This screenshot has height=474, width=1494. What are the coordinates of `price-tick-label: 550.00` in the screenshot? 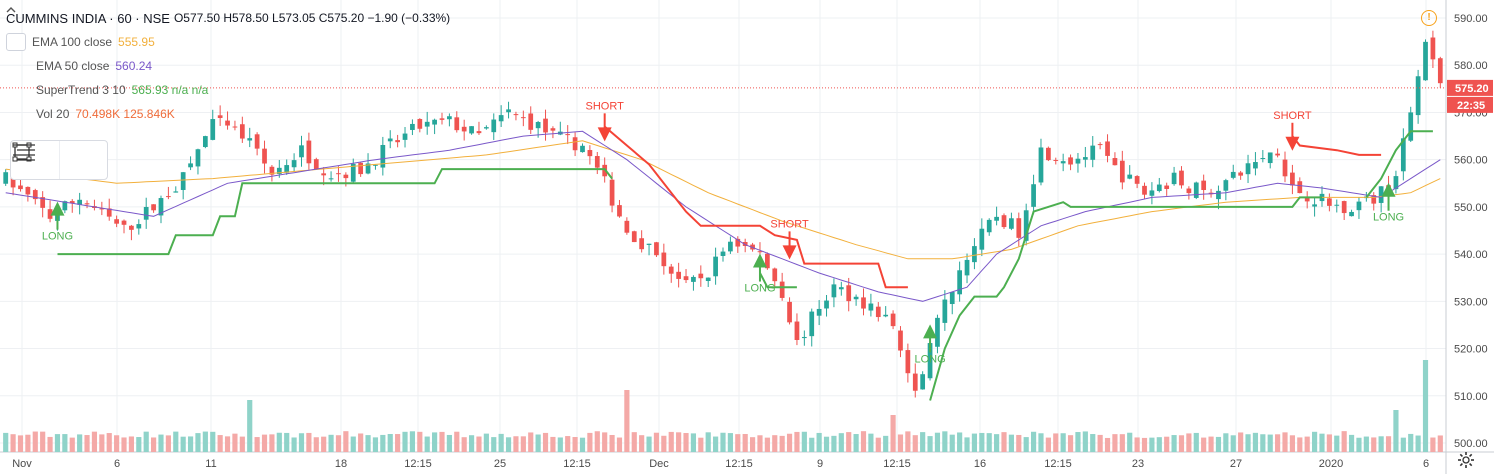 It's located at (1471, 208).